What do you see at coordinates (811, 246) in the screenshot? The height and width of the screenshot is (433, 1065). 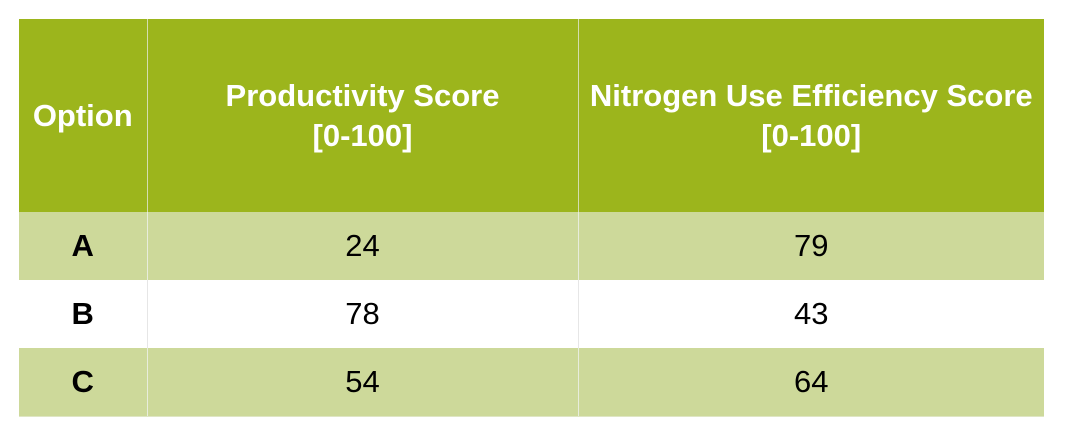 I see `nue-cell: 79` at bounding box center [811, 246].